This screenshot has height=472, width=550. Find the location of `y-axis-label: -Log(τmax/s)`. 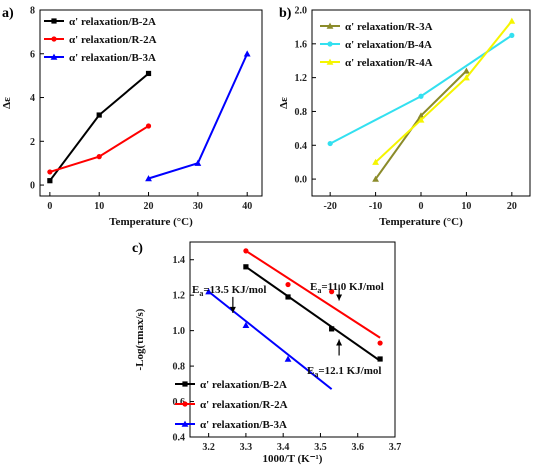

y-axis-label: -Log(τmax/s) is located at coordinates (140, 339).